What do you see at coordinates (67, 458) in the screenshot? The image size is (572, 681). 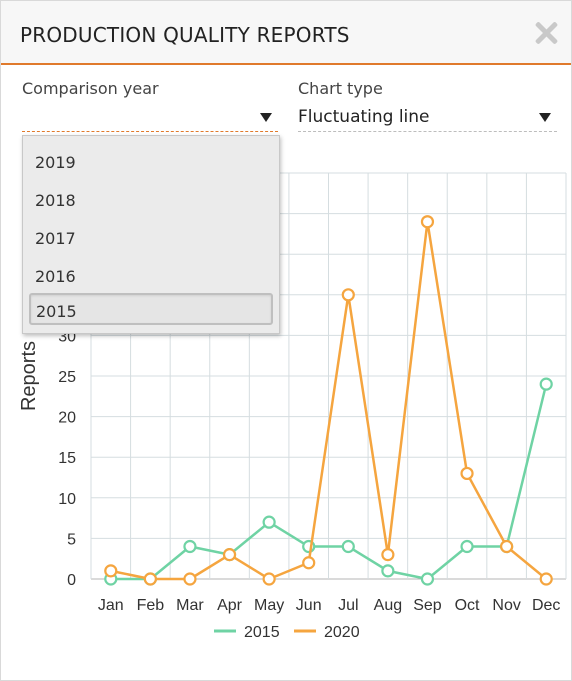 I see `y-tick-label: 15` at bounding box center [67, 458].